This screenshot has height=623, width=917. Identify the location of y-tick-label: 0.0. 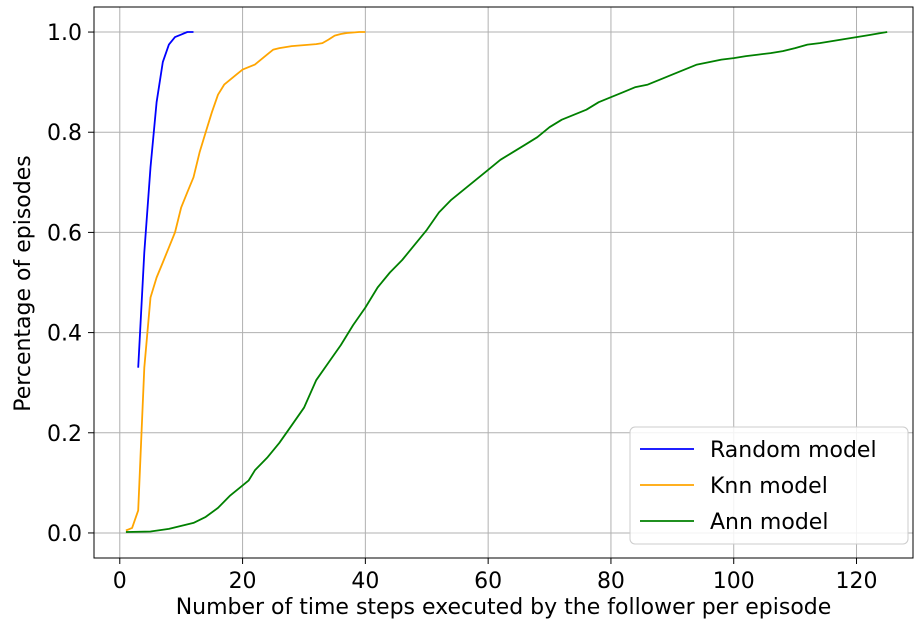
(64, 534).